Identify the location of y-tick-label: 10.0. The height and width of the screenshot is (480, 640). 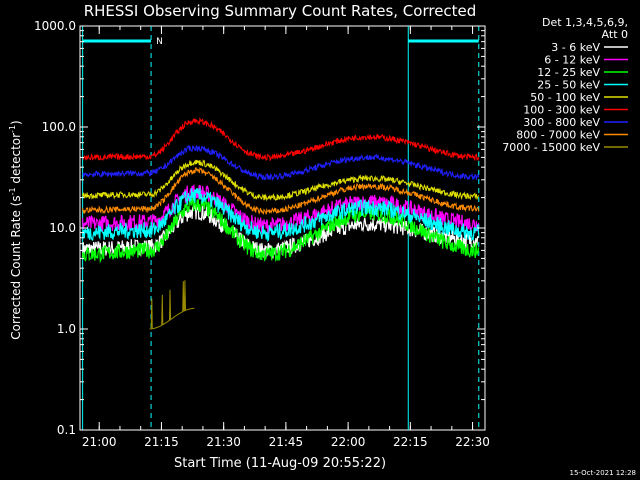
(62, 228).